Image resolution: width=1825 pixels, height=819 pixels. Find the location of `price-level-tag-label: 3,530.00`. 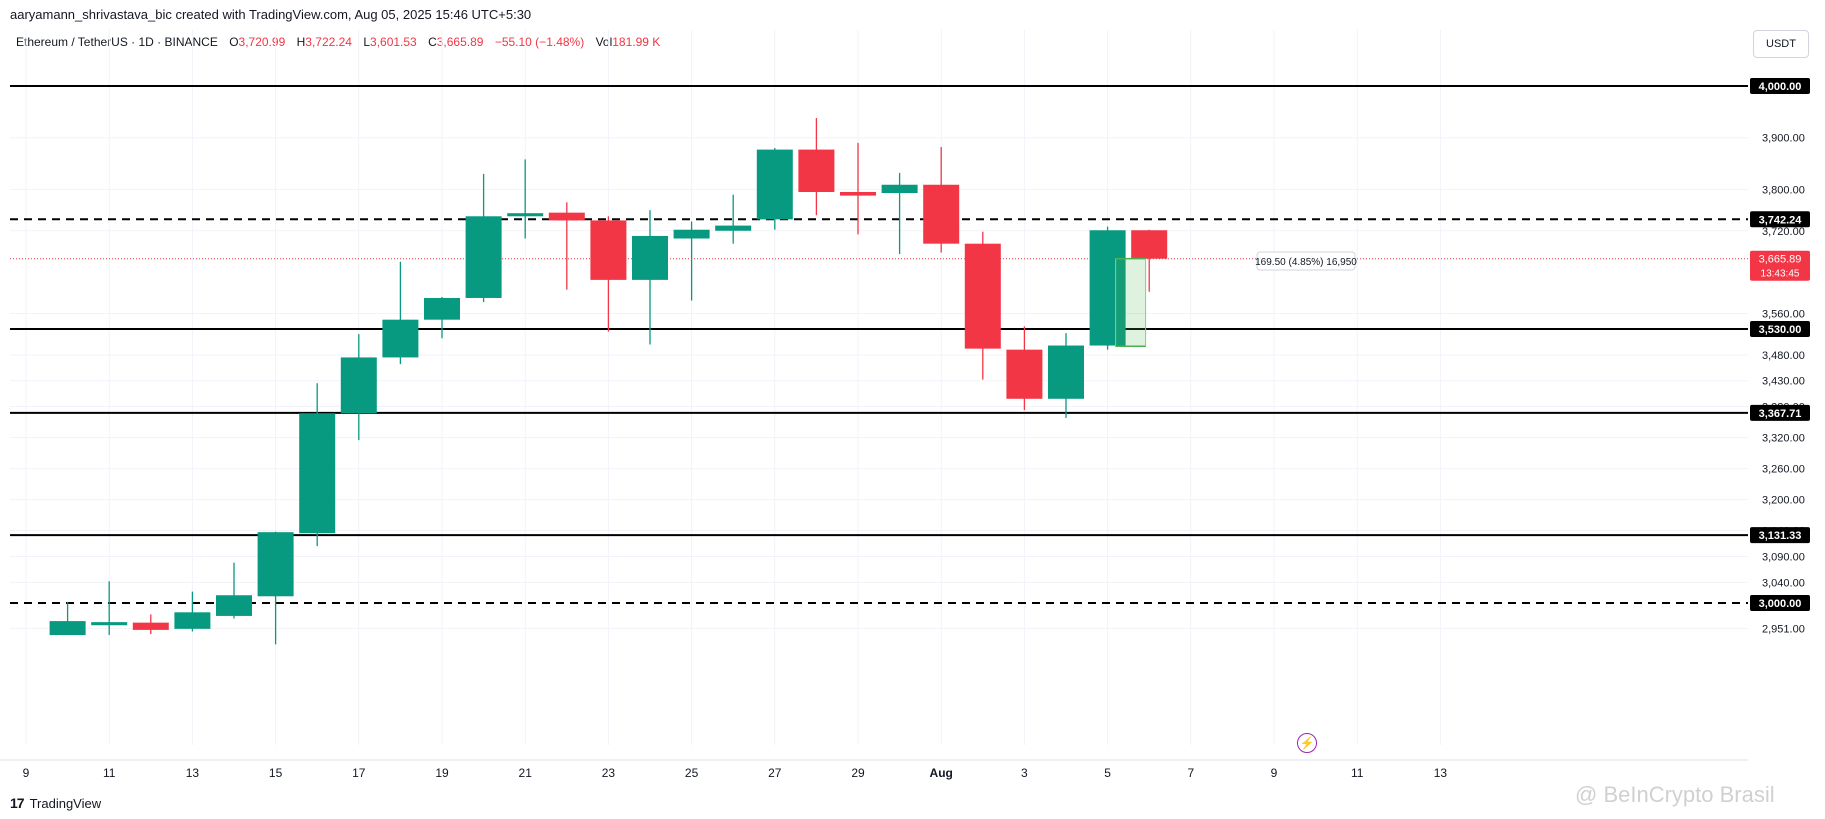

price-level-tag-label: 3,530.00 is located at coordinates (1780, 330).